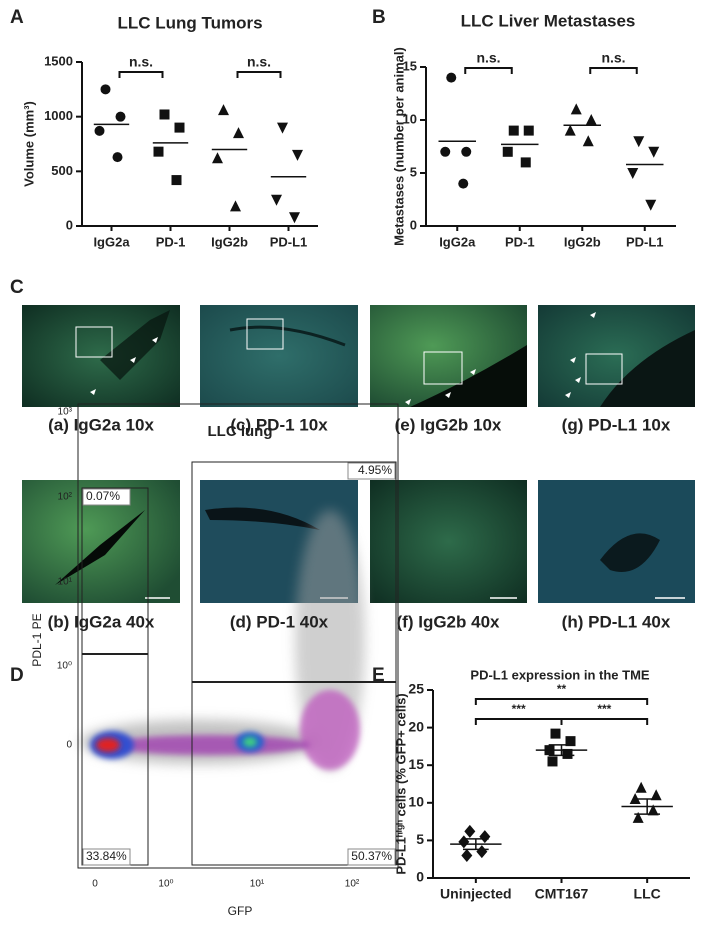  Describe the element at coordinates (240, 431) in the screenshot. I see `flow-title: LLC lung` at that location.